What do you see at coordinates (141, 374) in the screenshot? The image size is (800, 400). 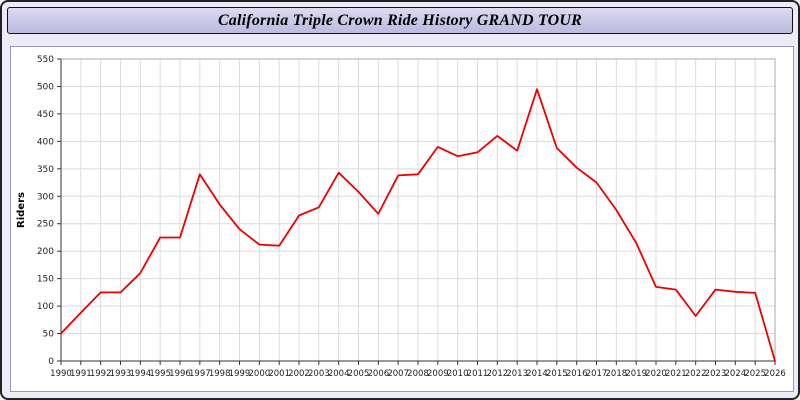 I see `x-tick-label: 1994` at bounding box center [141, 374].